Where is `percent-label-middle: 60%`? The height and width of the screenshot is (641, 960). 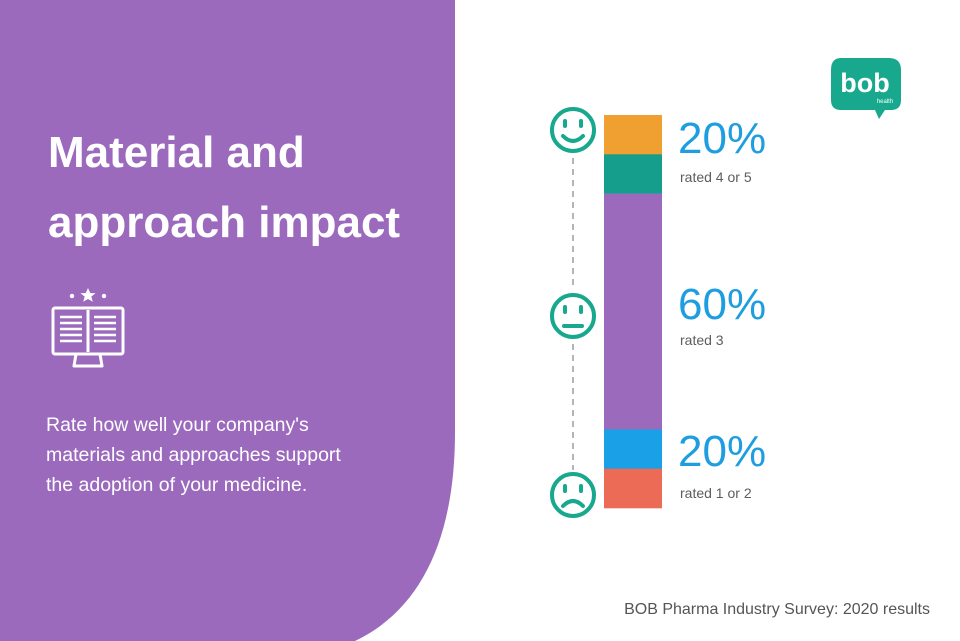
percent-label-middle: 60% is located at coordinates (722, 304).